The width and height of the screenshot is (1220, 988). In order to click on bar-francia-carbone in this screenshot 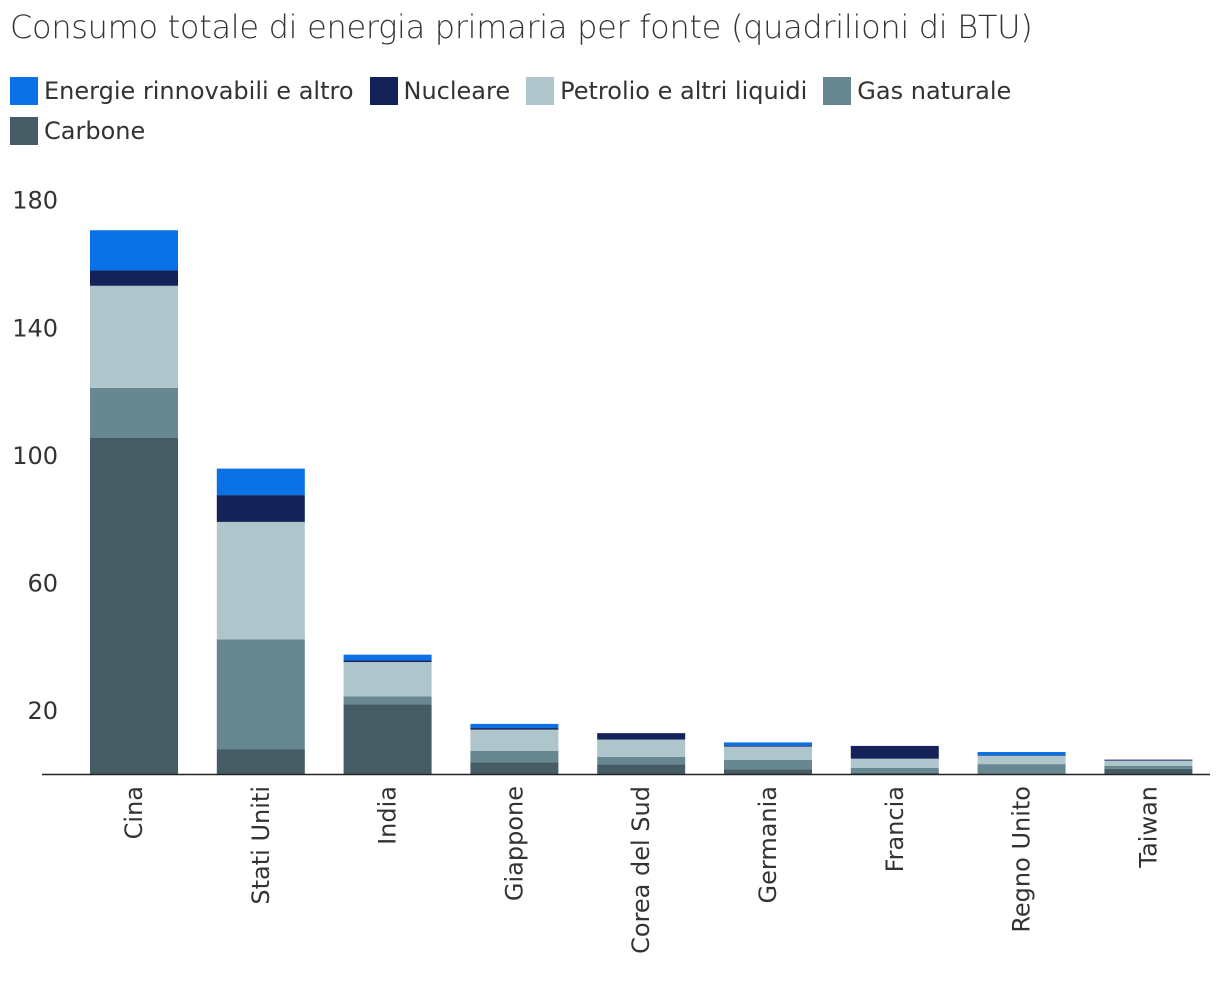, I will do `click(894, 773)`.